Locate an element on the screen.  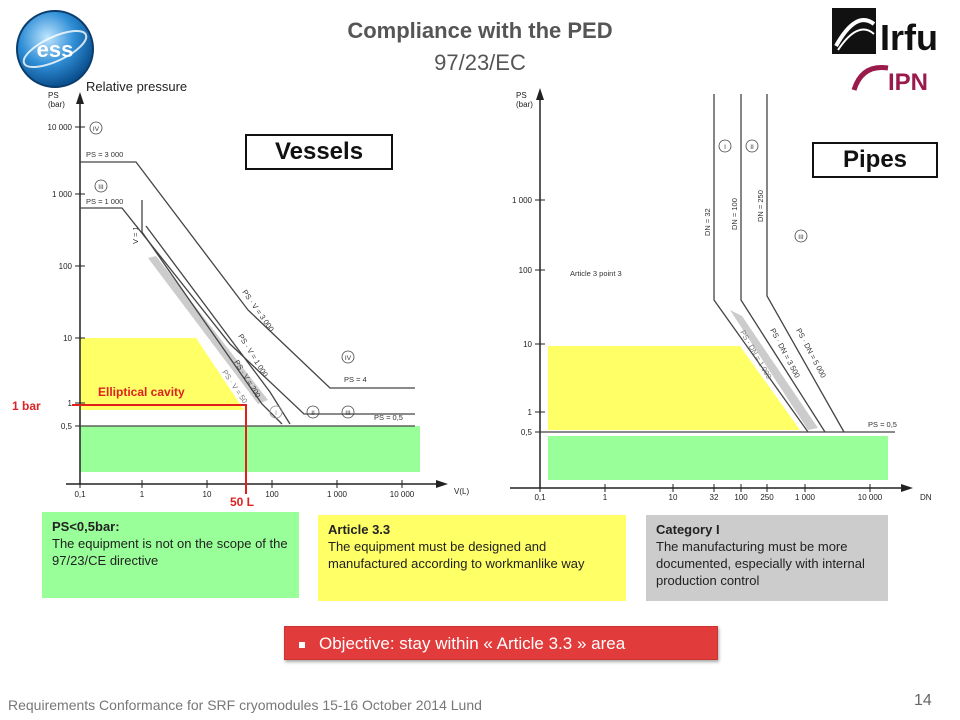
vessels-x-tick: 10 is located at coordinates (207, 494).